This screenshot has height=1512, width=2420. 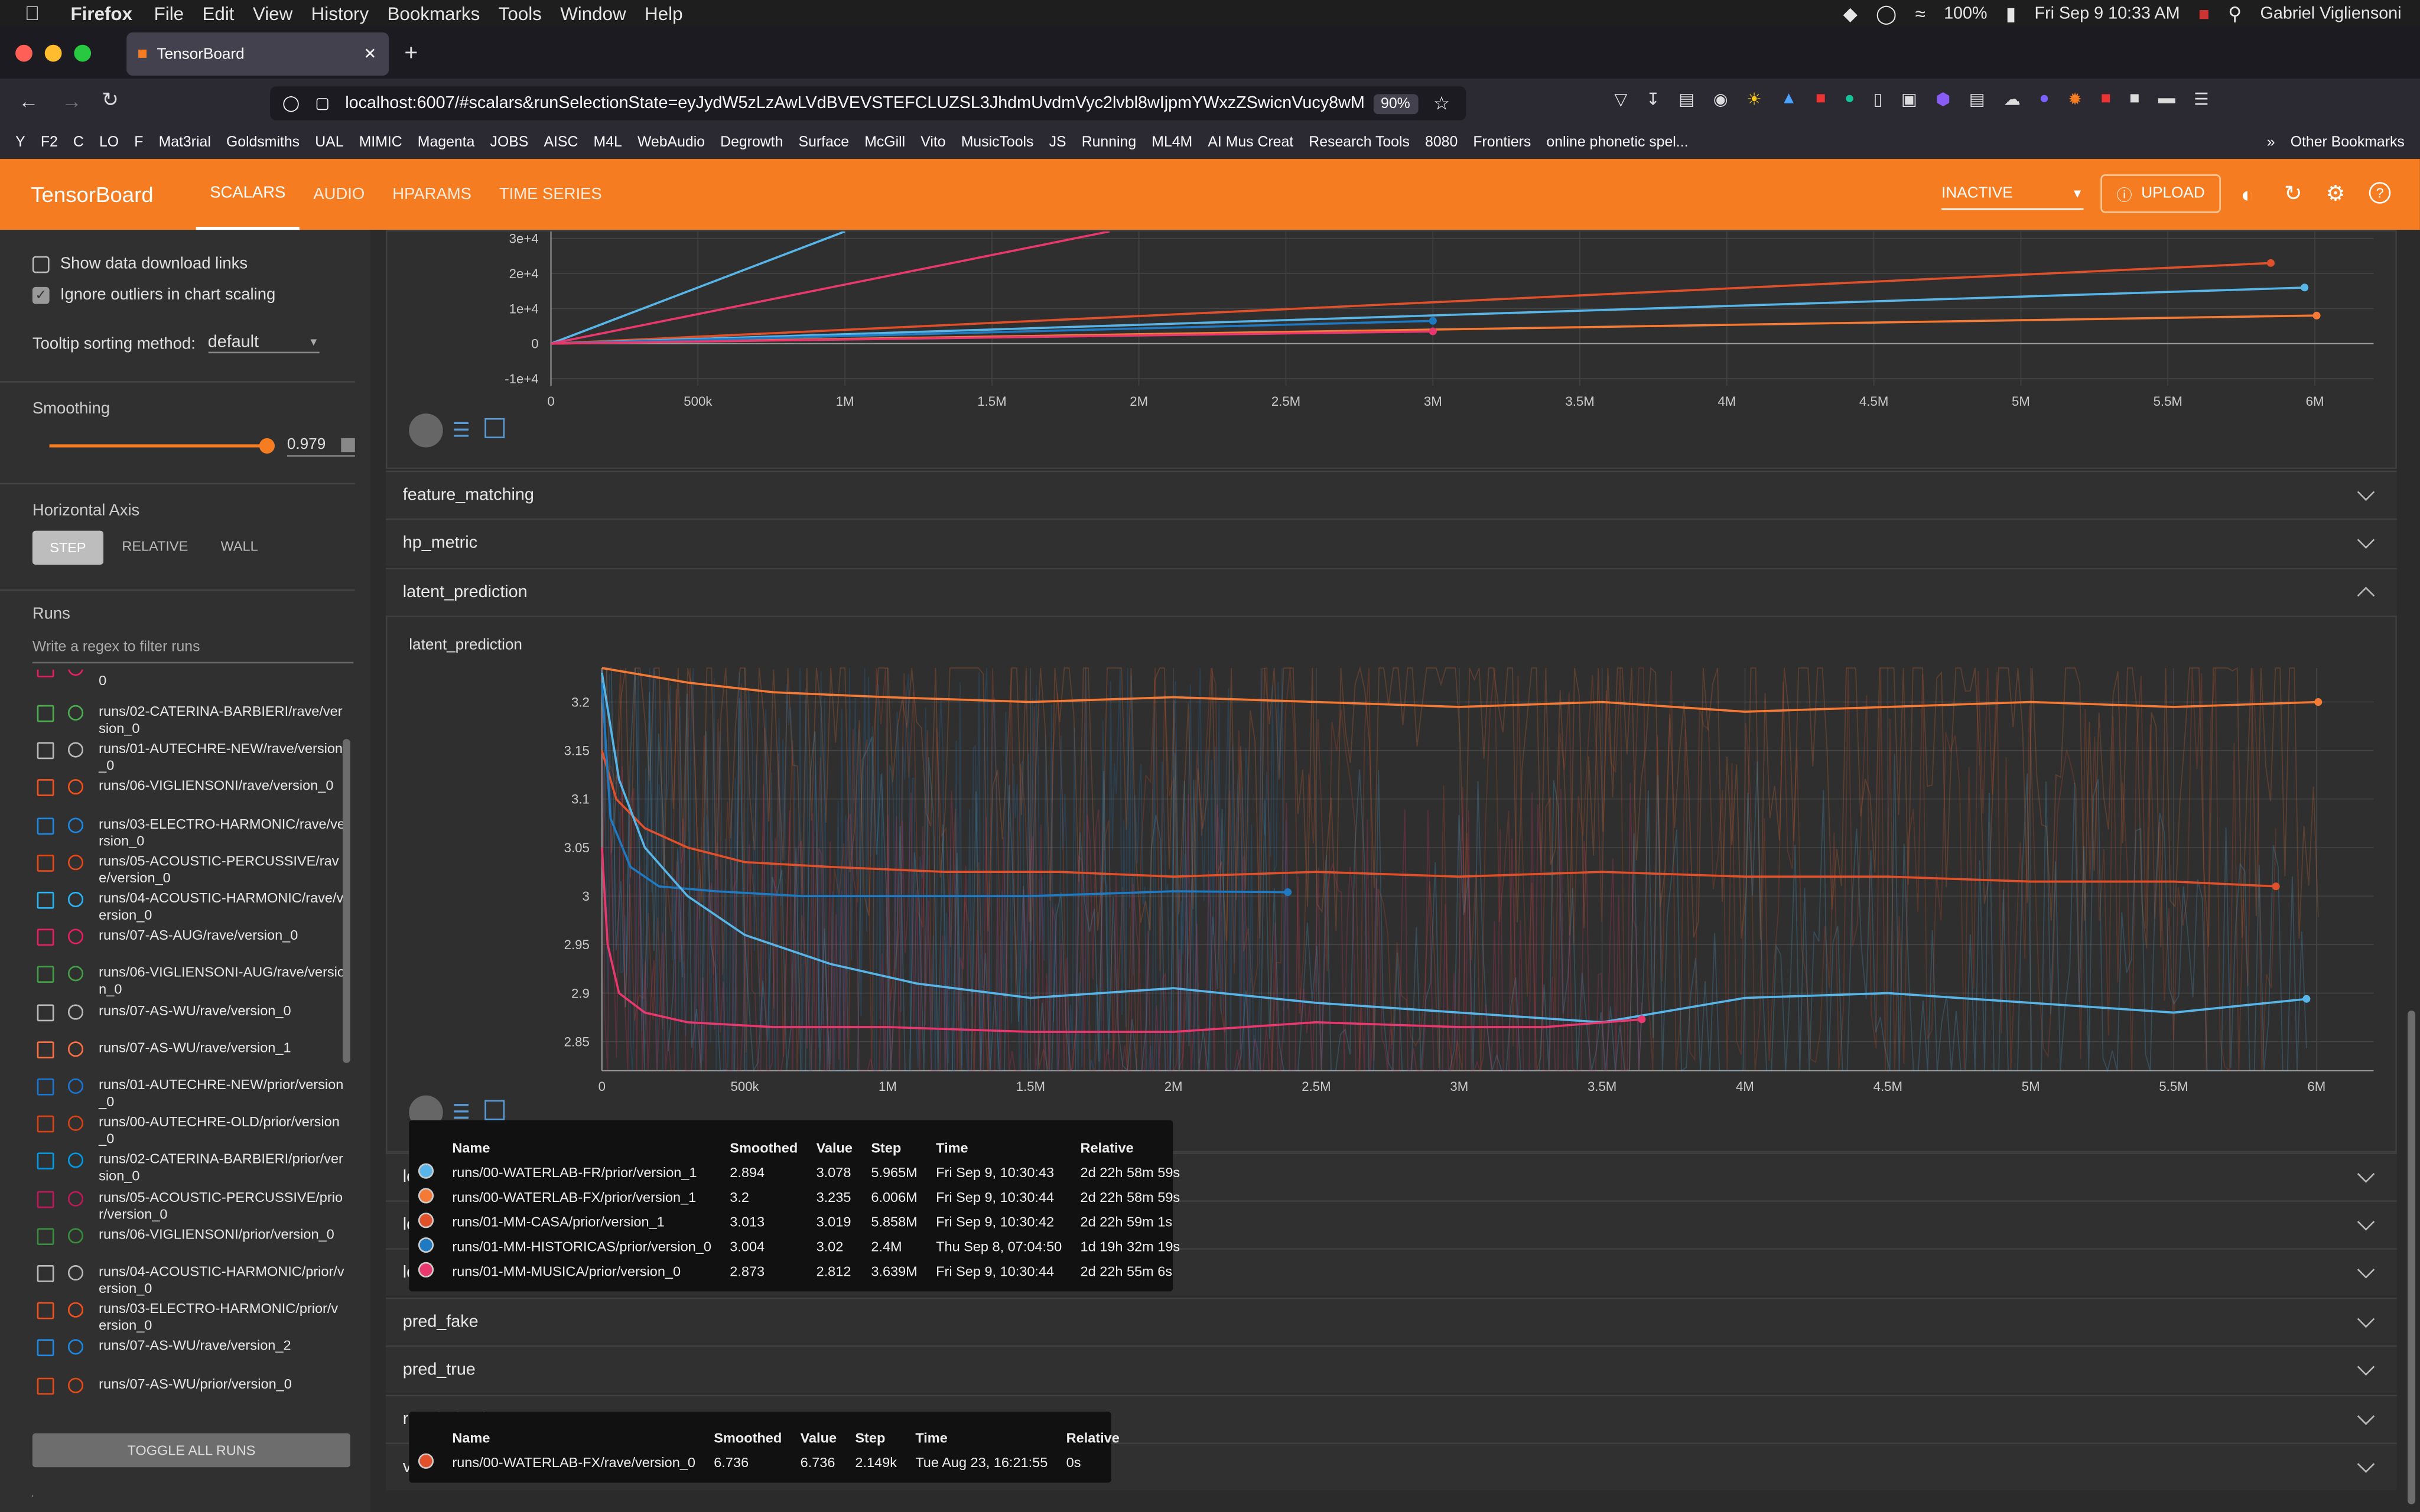 What do you see at coordinates (561, 142) in the screenshot?
I see `bookmark-folder: AISC` at bounding box center [561, 142].